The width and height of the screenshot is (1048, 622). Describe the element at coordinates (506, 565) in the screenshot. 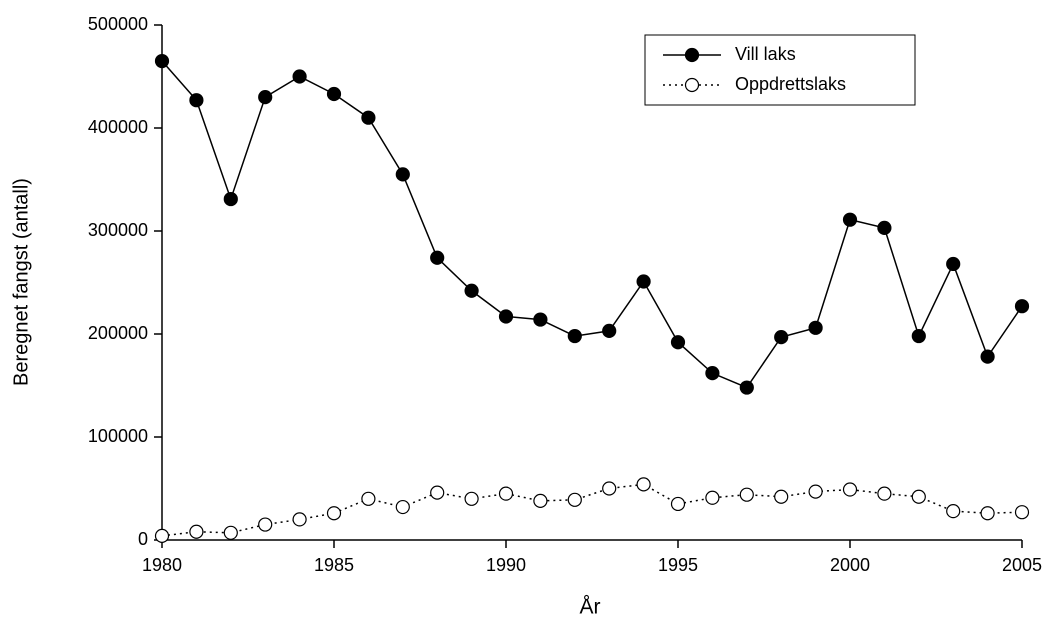

I see `x-tick-label: 1990` at that location.